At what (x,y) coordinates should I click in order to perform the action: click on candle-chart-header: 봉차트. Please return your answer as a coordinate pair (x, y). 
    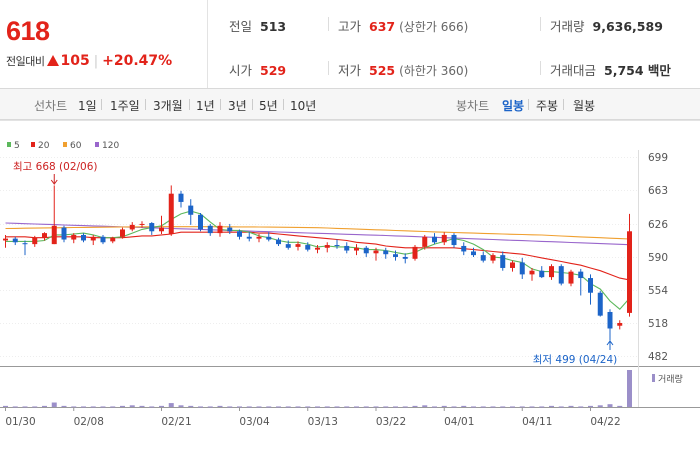
    Looking at the image, I should click on (473, 106).